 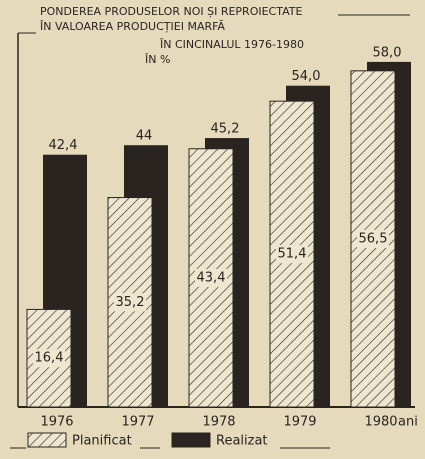 What do you see at coordinates (408, 422) in the screenshot?
I see `x-axis-label: ani` at bounding box center [408, 422].